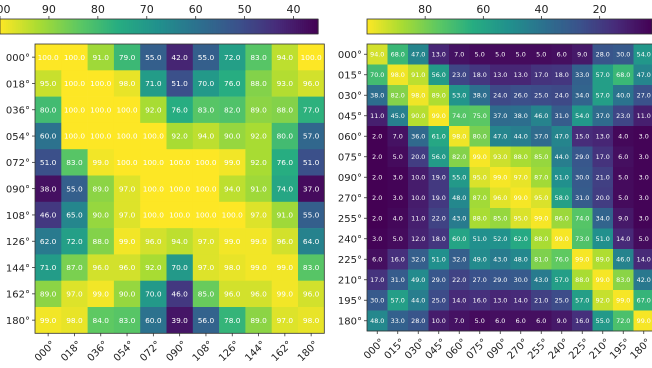 This screenshot has height=368, width=652. Describe the element at coordinates (18, 189) in the screenshot. I see `y-tick-label: 090°` at that location.